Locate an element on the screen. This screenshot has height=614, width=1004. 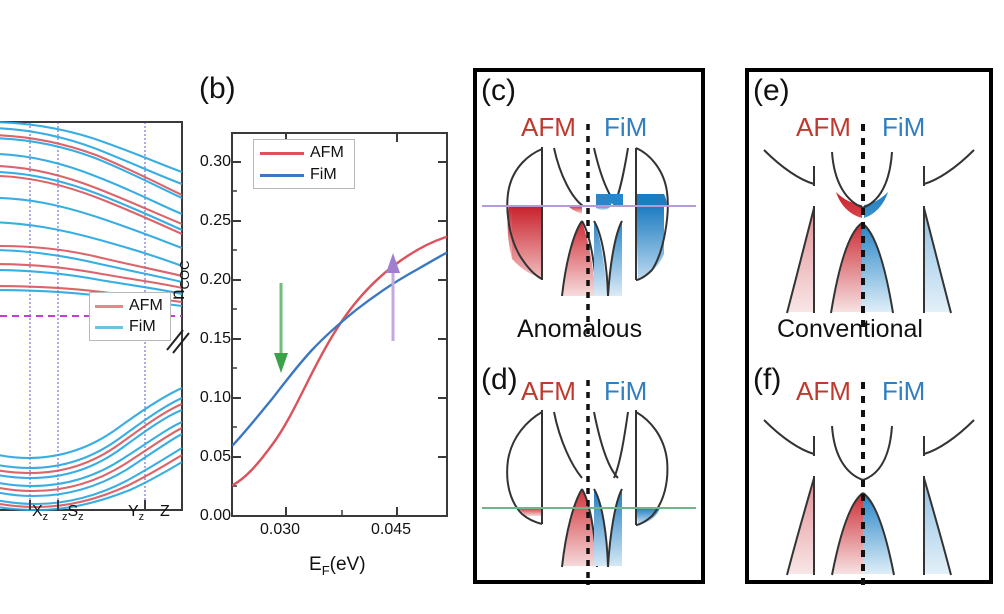
panel-a-legend-item-fim: FiM is located at coordinates (129, 327).